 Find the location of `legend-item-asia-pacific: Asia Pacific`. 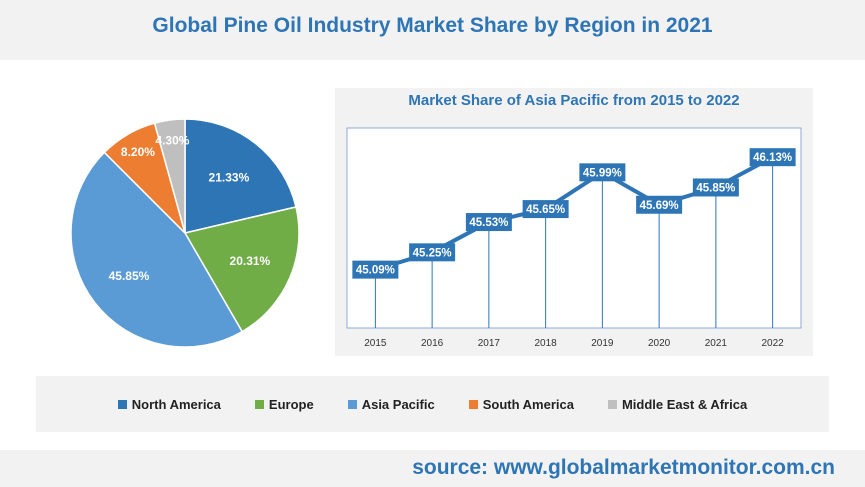

legend-item-asia-pacific: Asia Pacific is located at coordinates (391, 404).